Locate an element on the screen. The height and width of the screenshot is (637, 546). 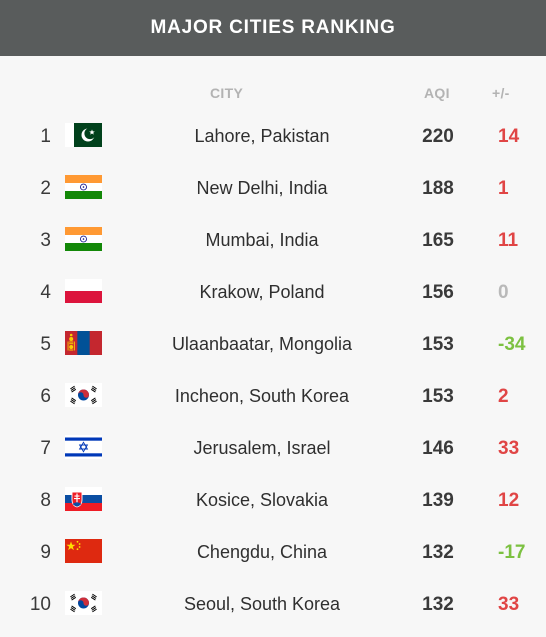
ranking-row: 9 Chengdu, China 132 -17 is located at coordinates (273, 552).